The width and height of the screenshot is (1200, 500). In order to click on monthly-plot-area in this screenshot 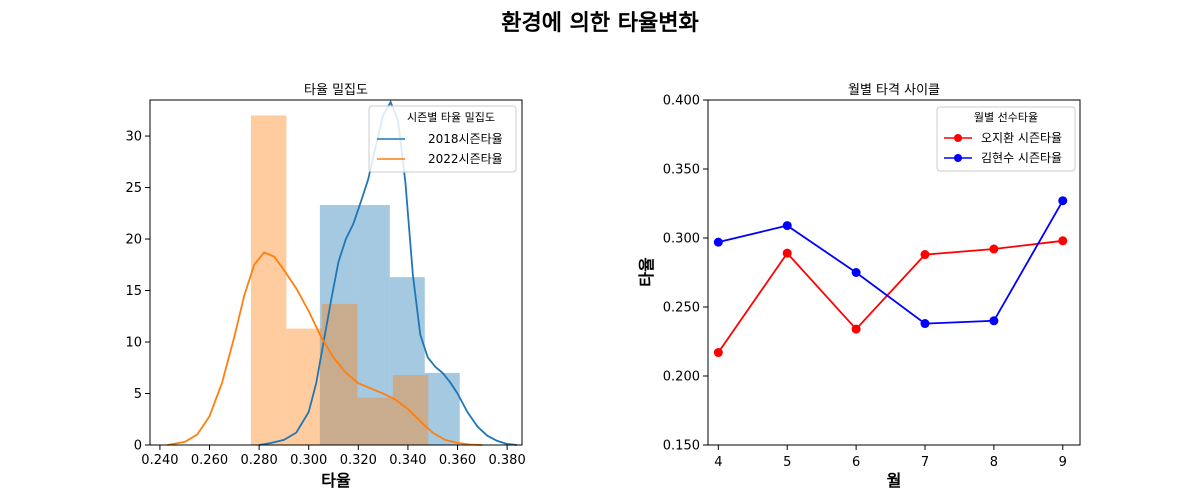, I will do `click(890, 277)`.